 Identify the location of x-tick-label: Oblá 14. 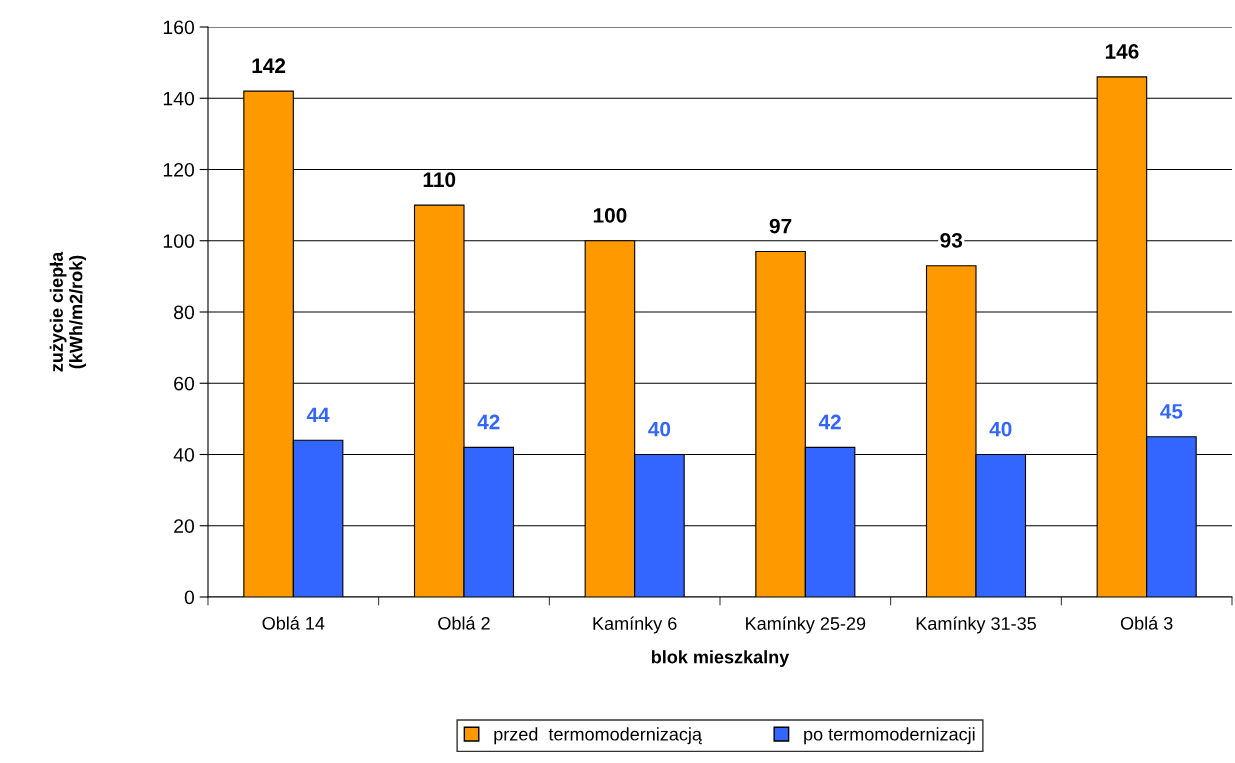
(293, 623).